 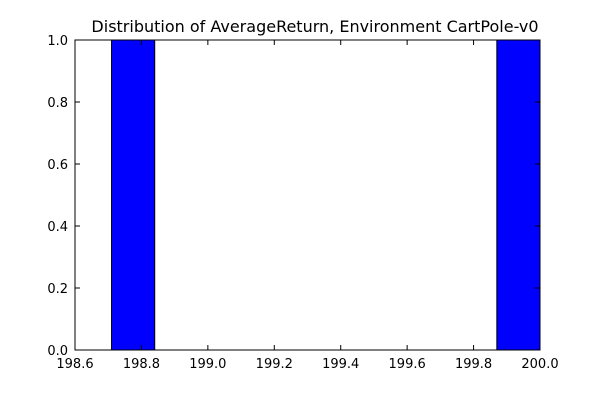 I want to click on x-tick-label-5: 199.6, so click(x=407, y=364).